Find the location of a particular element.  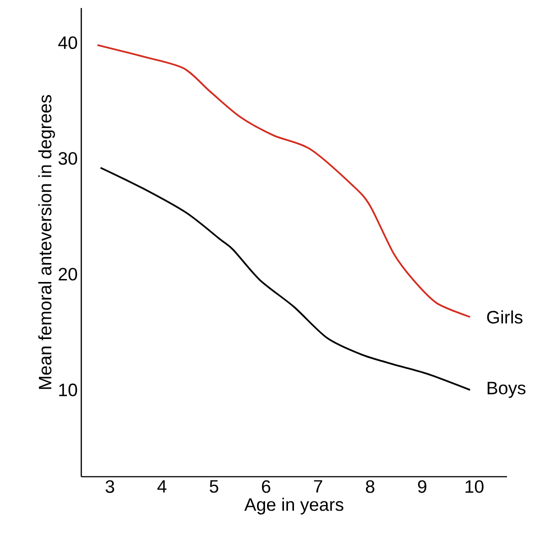

x-tick-label: 4 is located at coordinates (161, 486).